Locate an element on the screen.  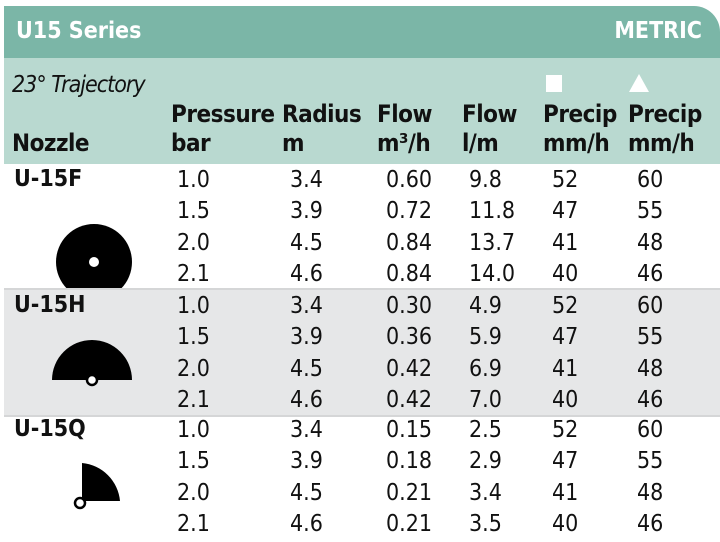
table-cell: 2.9 is located at coordinates (485, 461).